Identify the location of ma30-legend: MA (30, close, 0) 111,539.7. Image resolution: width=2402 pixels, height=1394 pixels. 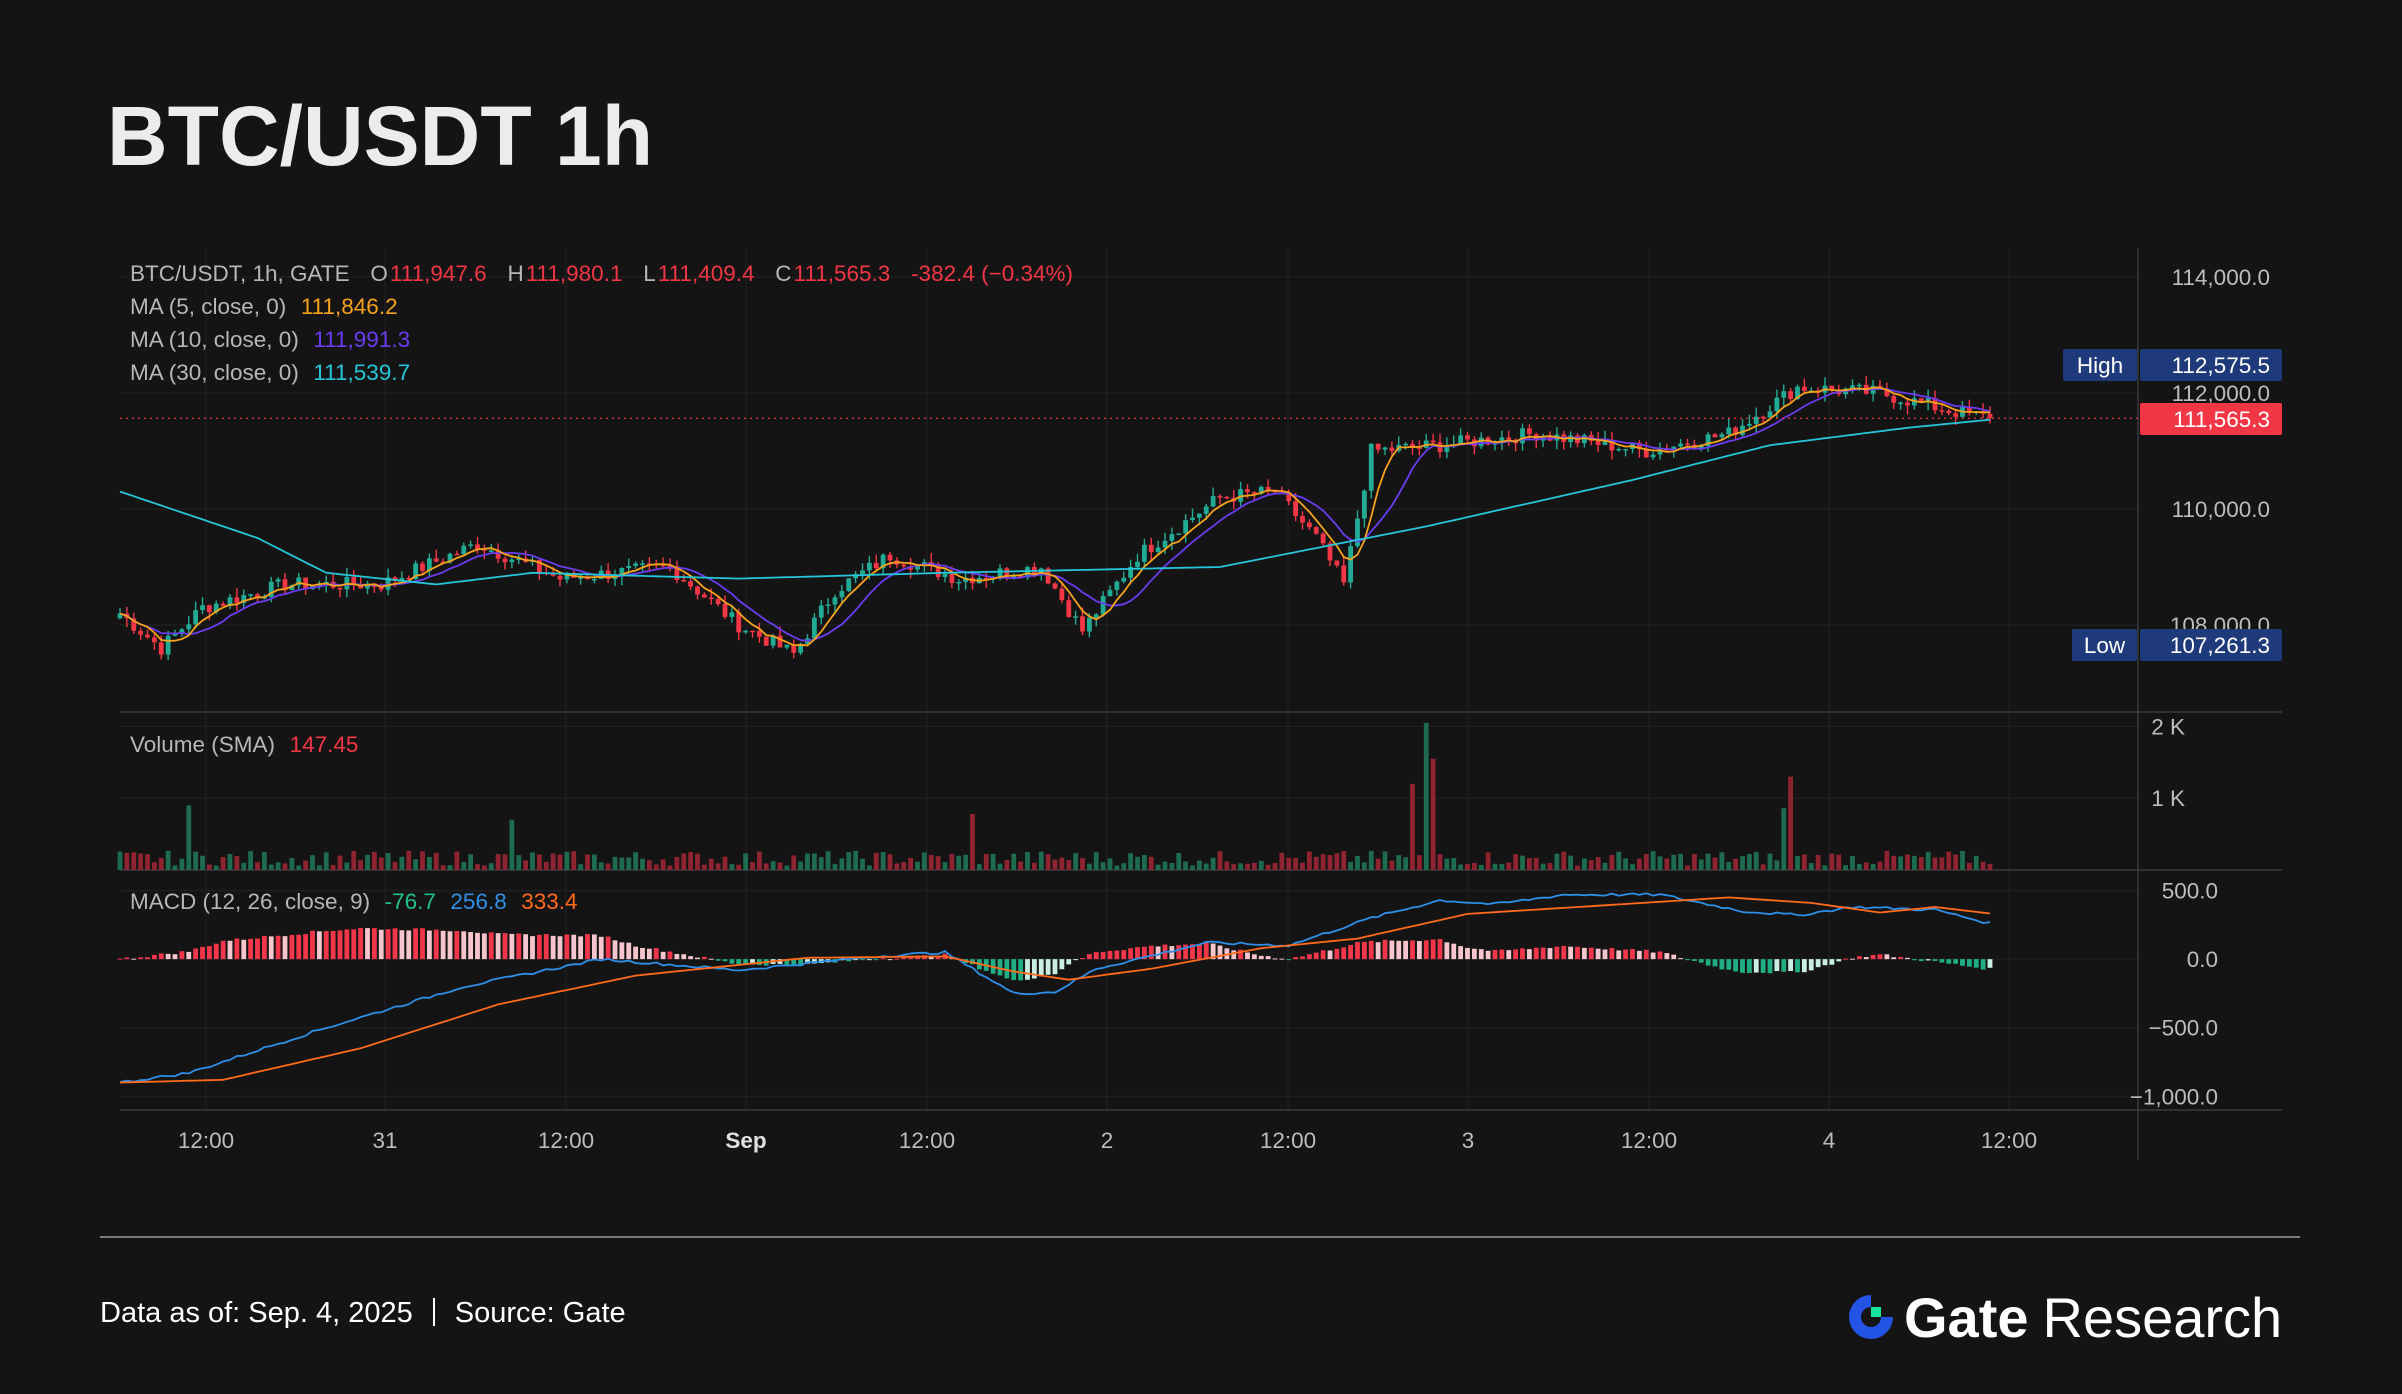
(271, 373).